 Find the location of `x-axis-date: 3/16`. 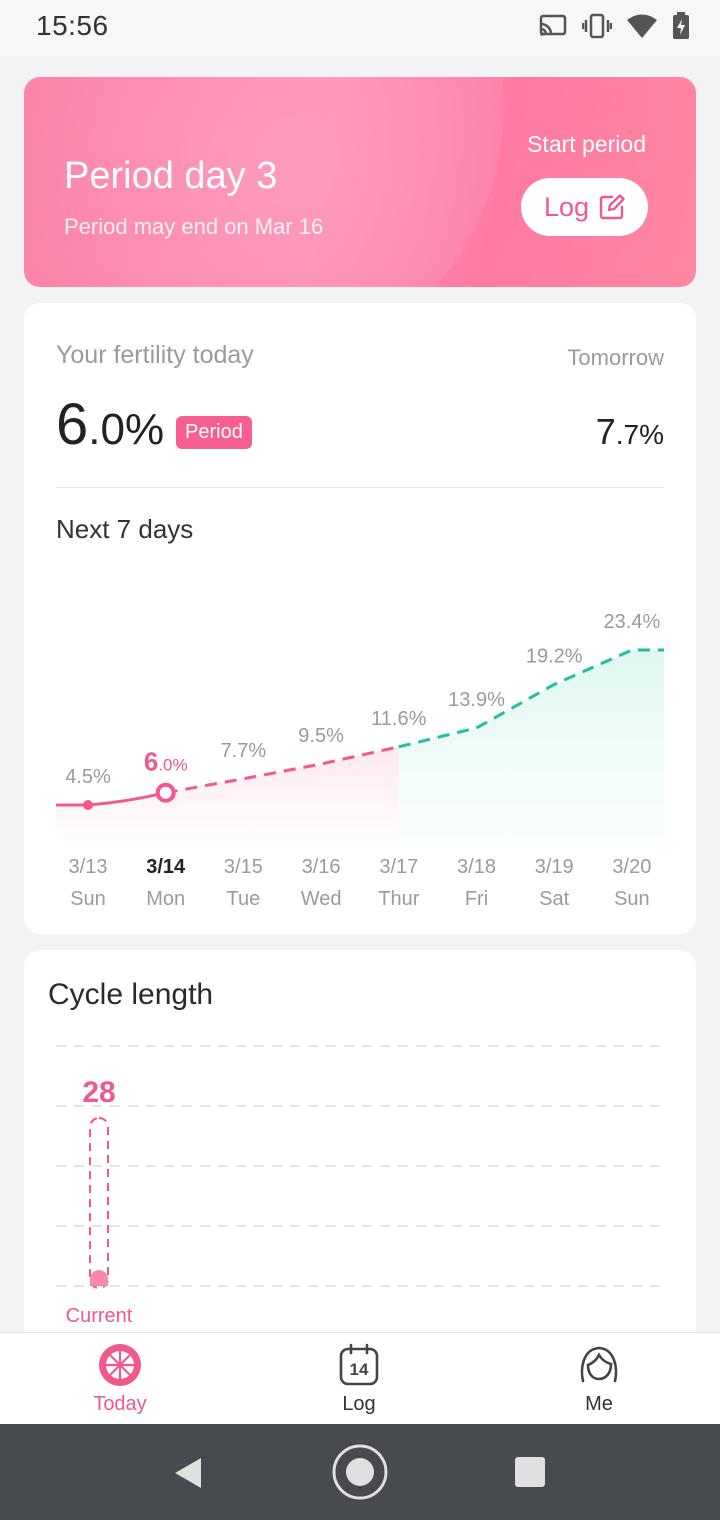

x-axis-date: 3/16 is located at coordinates (321, 867).